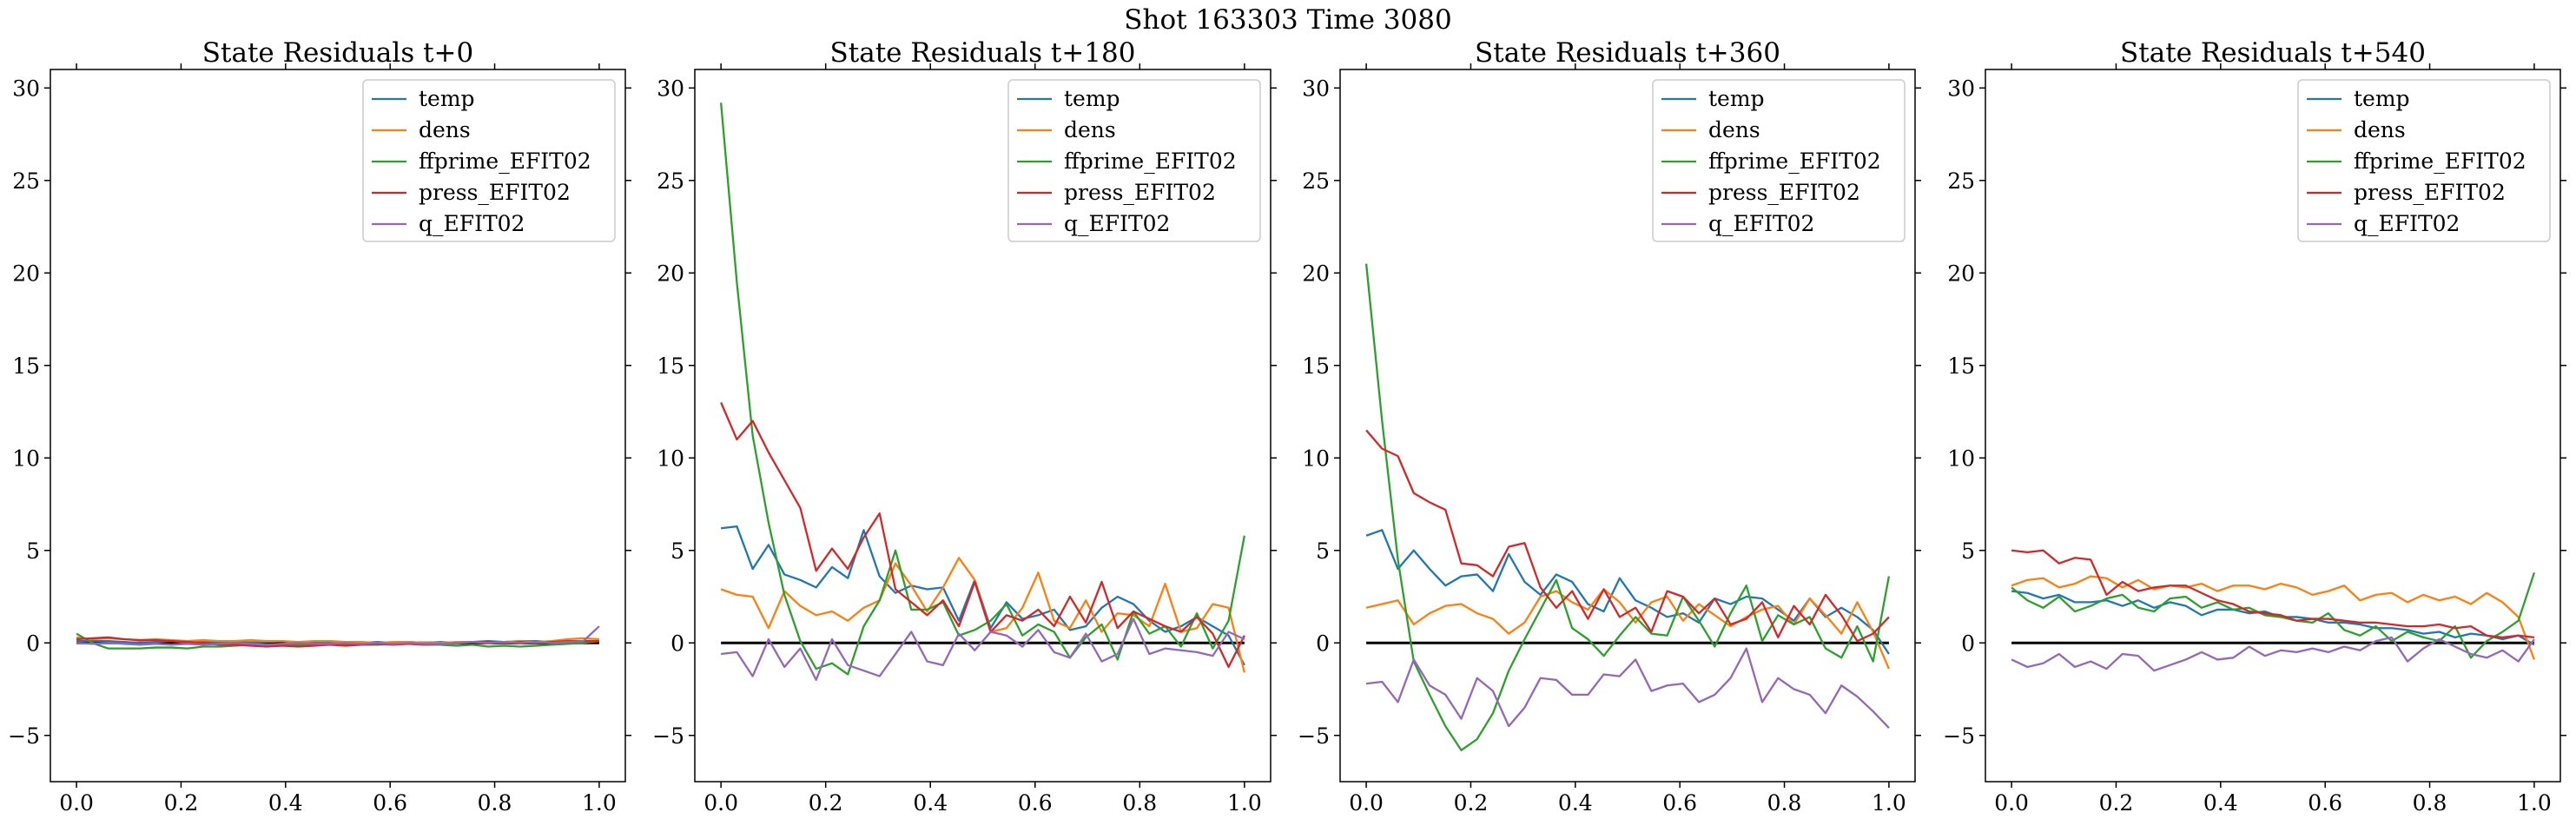  Describe the element at coordinates (983, 53) in the screenshot. I see `panel-title: State Residuals t+180` at that location.